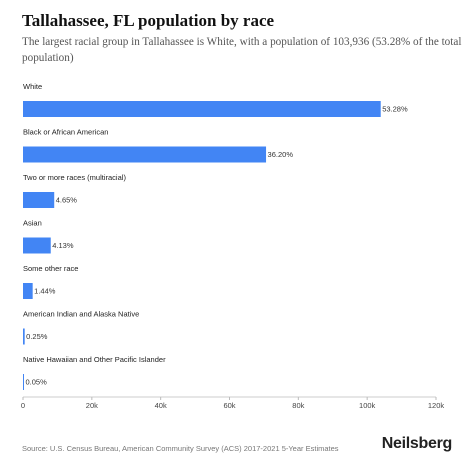 Image resolution: width=474 pixels, height=474 pixels. What do you see at coordinates (161, 405) in the screenshot?
I see `x-tick-label: 40k` at bounding box center [161, 405].